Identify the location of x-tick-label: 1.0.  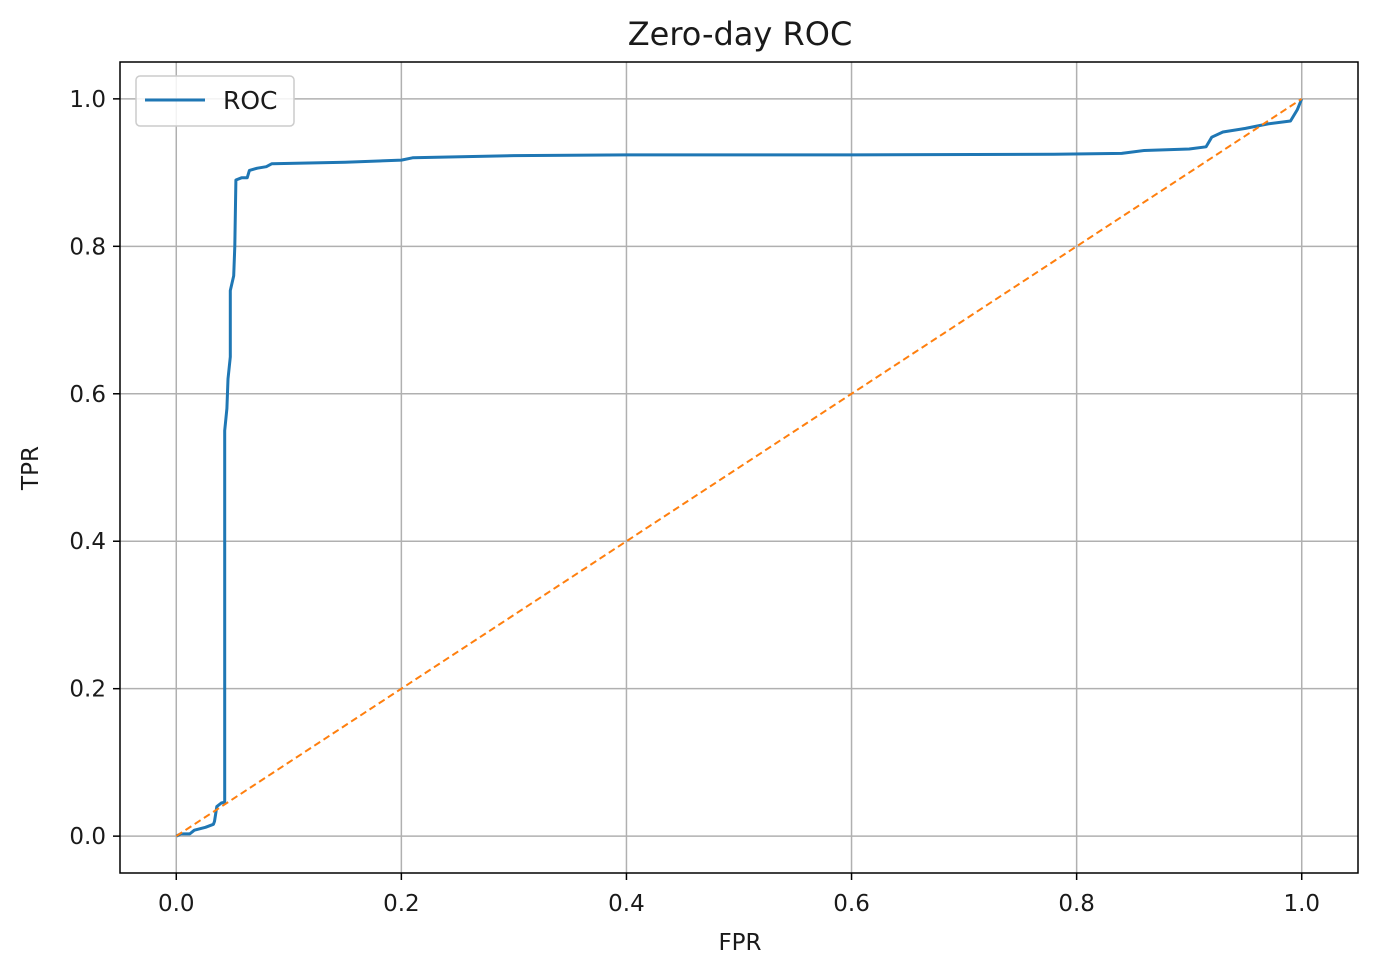
(1301, 904).